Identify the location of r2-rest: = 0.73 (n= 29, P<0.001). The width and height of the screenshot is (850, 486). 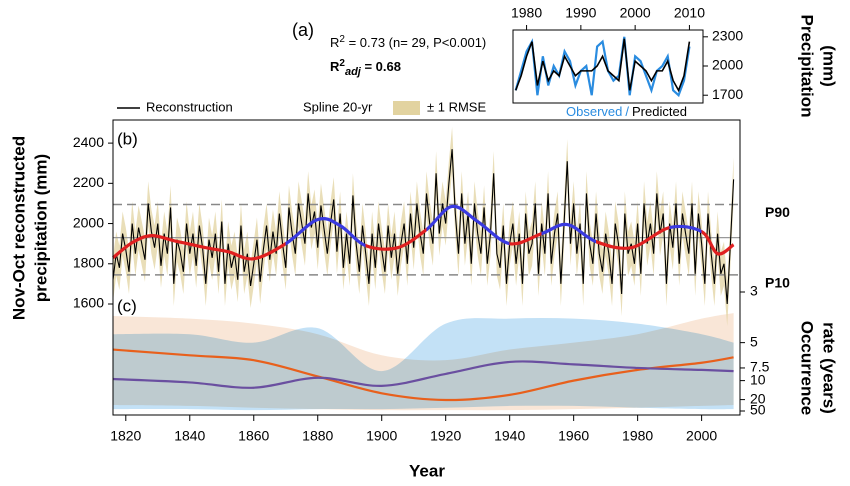
(415, 42).